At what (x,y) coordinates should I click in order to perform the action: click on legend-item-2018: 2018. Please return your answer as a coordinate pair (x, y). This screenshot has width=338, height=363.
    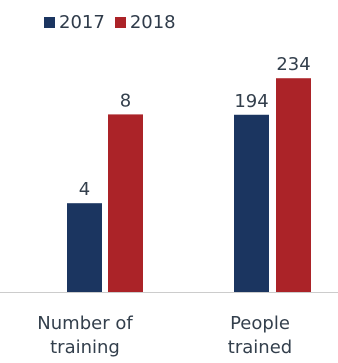
    Looking at the image, I should click on (145, 22).